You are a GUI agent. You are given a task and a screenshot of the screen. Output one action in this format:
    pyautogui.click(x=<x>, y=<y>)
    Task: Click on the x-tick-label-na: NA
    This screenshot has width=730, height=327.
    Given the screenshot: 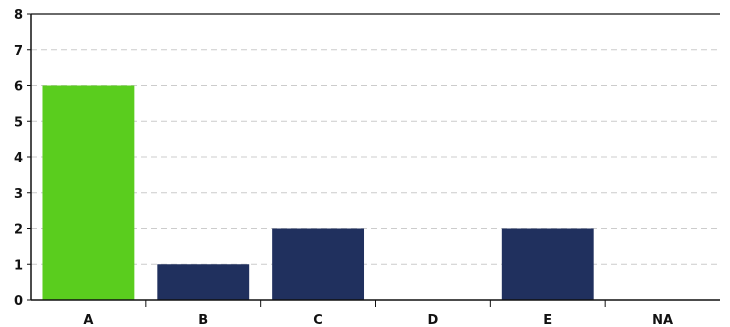 What is the action you would take?
    pyautogui.click(x=662, y=320)
    